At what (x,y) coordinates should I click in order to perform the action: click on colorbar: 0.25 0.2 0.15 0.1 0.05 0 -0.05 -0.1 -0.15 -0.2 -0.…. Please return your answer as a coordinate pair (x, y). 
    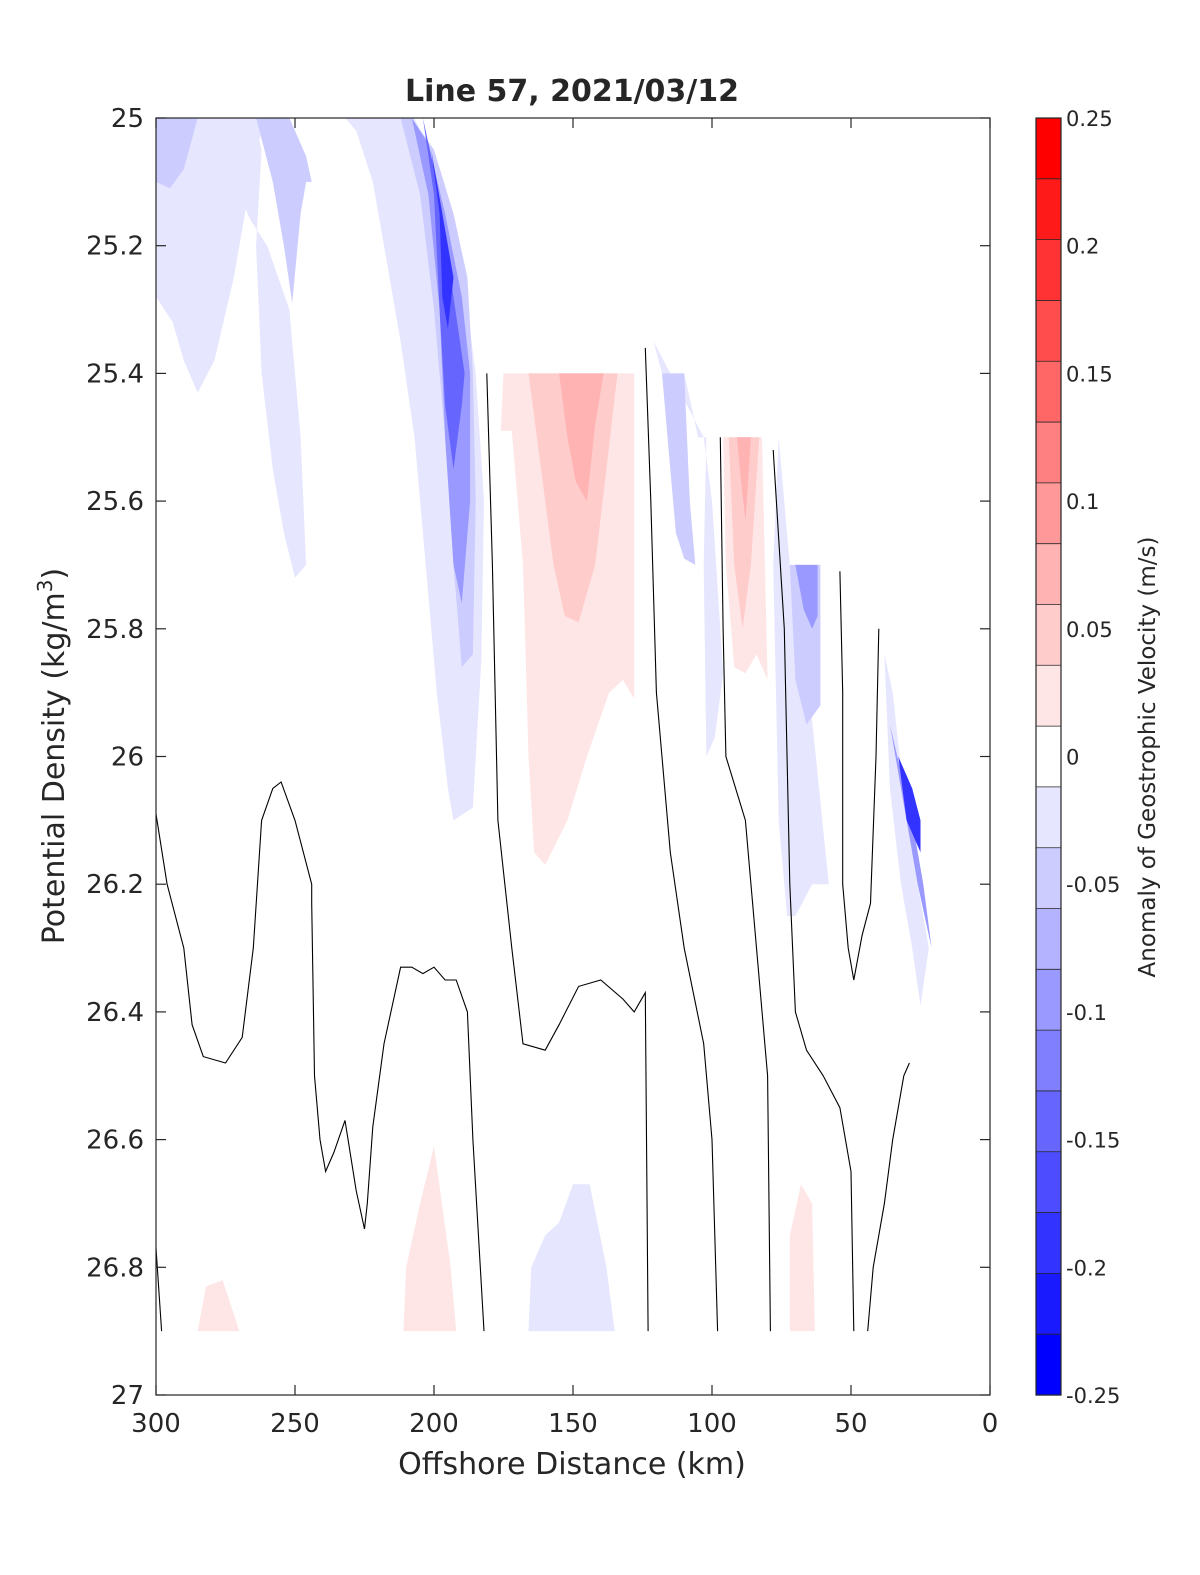
    Looking at the image, I should click on (1077, 757).